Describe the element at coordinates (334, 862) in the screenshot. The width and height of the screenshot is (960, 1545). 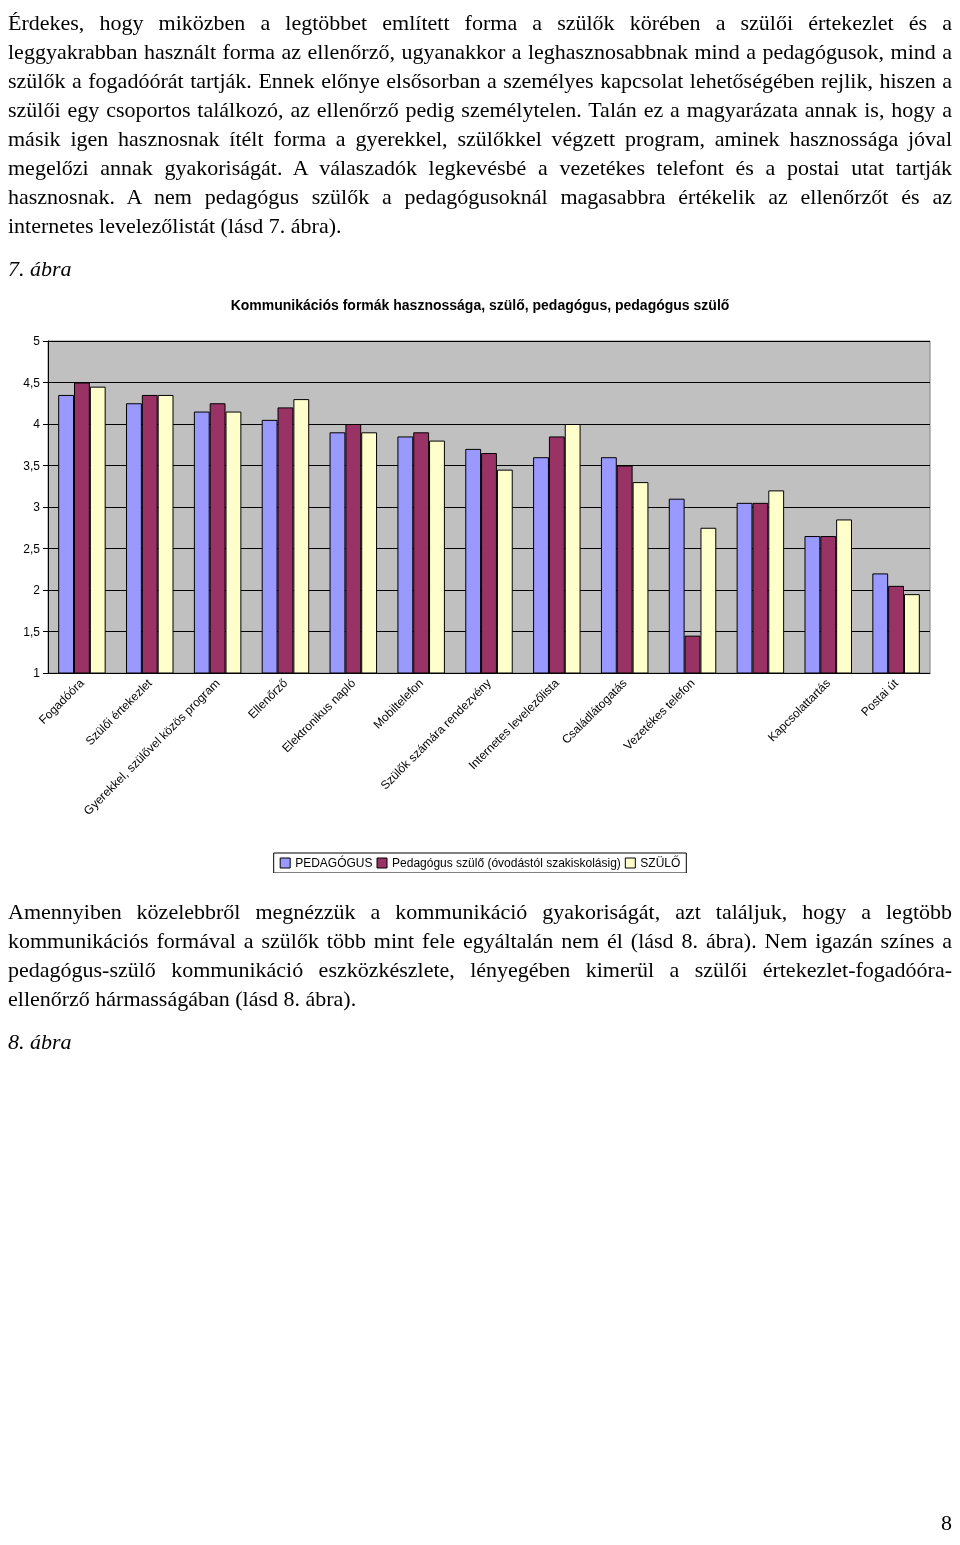
I see `legend-label: PEDAGÓGUS` at that location.